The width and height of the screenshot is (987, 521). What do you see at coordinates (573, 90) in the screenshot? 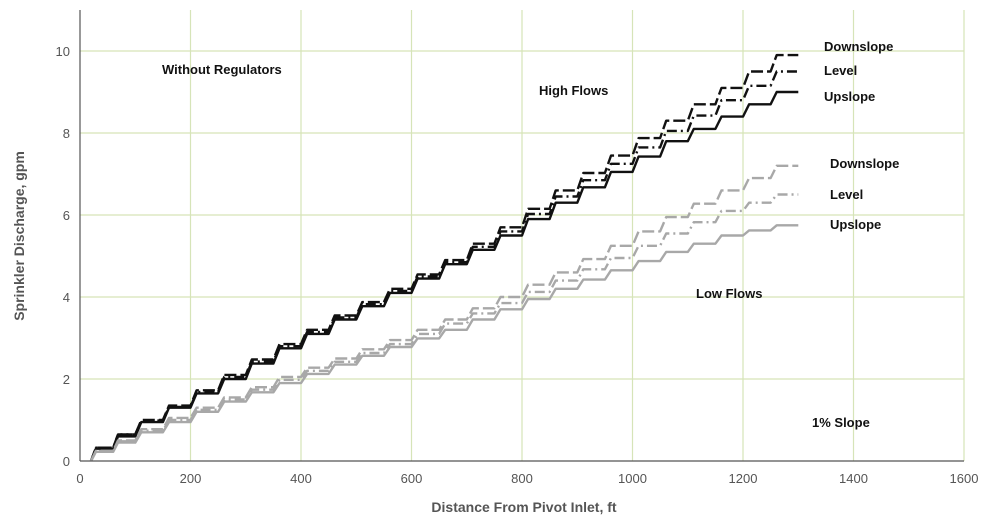
I see `annotation-high-flows: High Flows` at bounding box center [573, 90].